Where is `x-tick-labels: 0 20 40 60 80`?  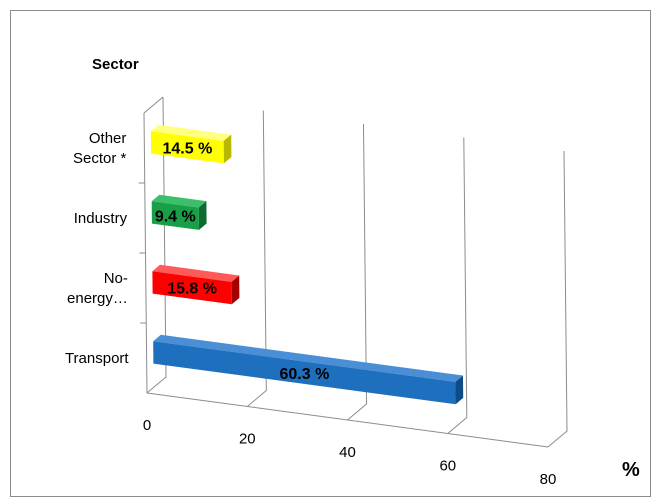 x-tick-labels: 0 20 40 60 80 is located at coordinates (350, 452).